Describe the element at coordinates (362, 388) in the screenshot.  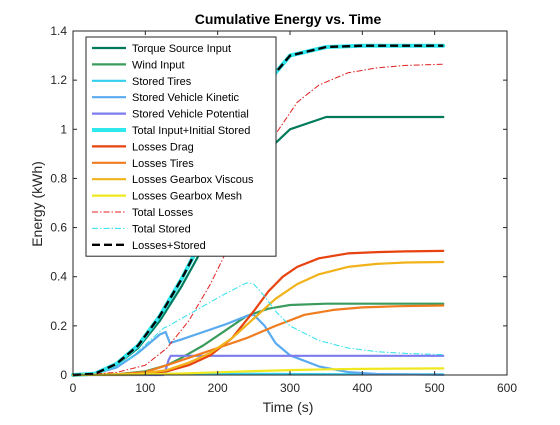
I see `x-tick-label: 400` at that location.